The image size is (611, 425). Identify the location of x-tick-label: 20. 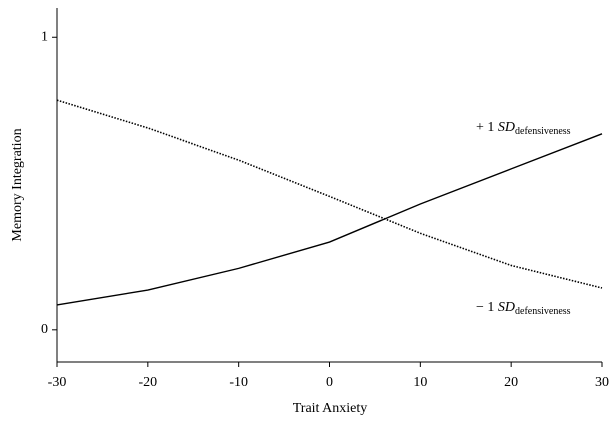
(511, 382).